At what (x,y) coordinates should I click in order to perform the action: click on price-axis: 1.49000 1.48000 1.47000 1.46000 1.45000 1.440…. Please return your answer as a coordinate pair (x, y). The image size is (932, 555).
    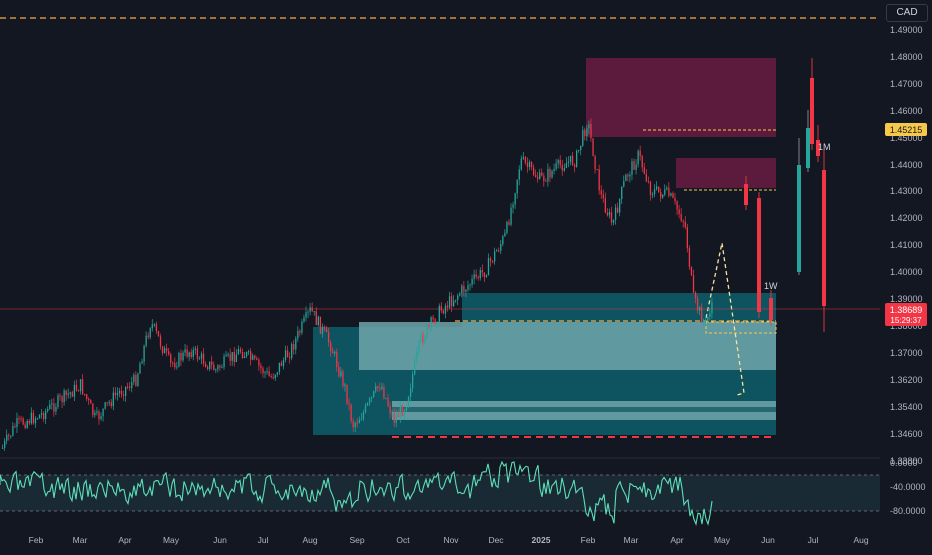
    Looking at the image, I should click on (906, 245).